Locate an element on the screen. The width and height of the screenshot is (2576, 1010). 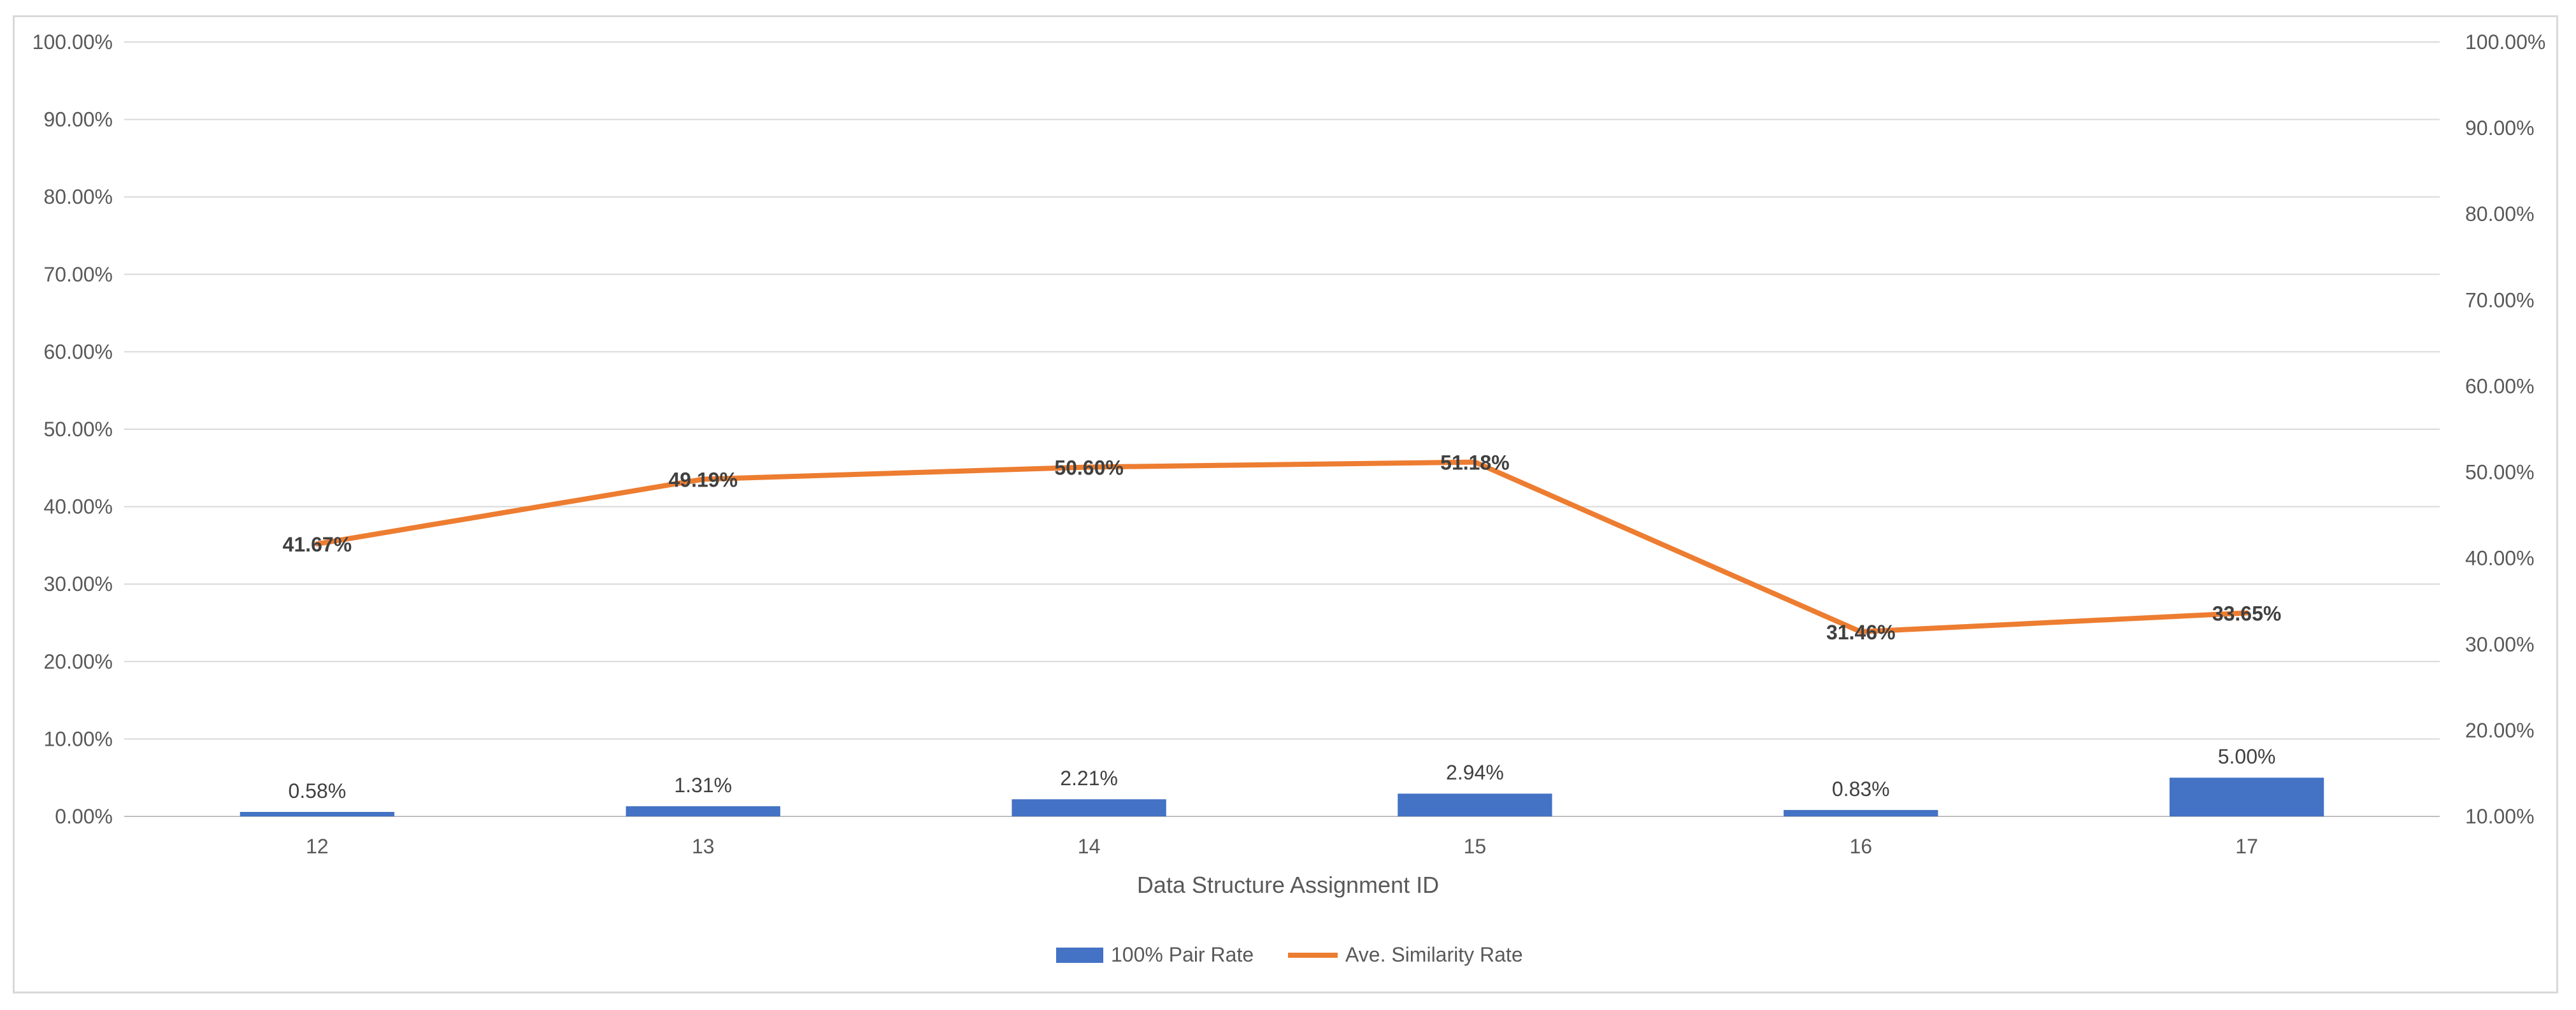
legend-bar-label: 100% Pair Rate is located at coordinates (1183, 954).